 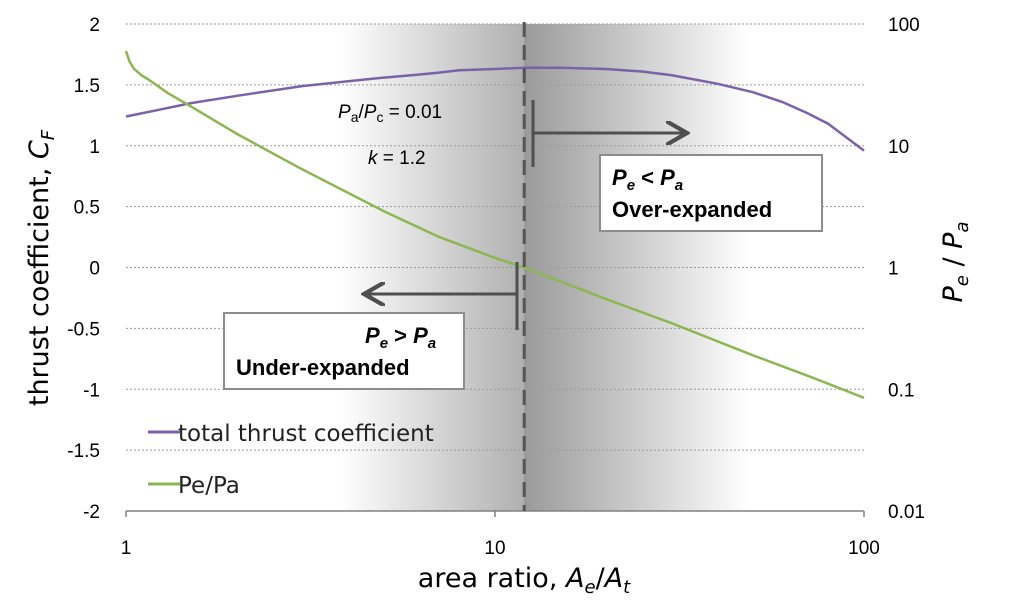 I want to click on right-axis-ticks: 100 10 1 0.1 0.01, so click(x=906, y=269).